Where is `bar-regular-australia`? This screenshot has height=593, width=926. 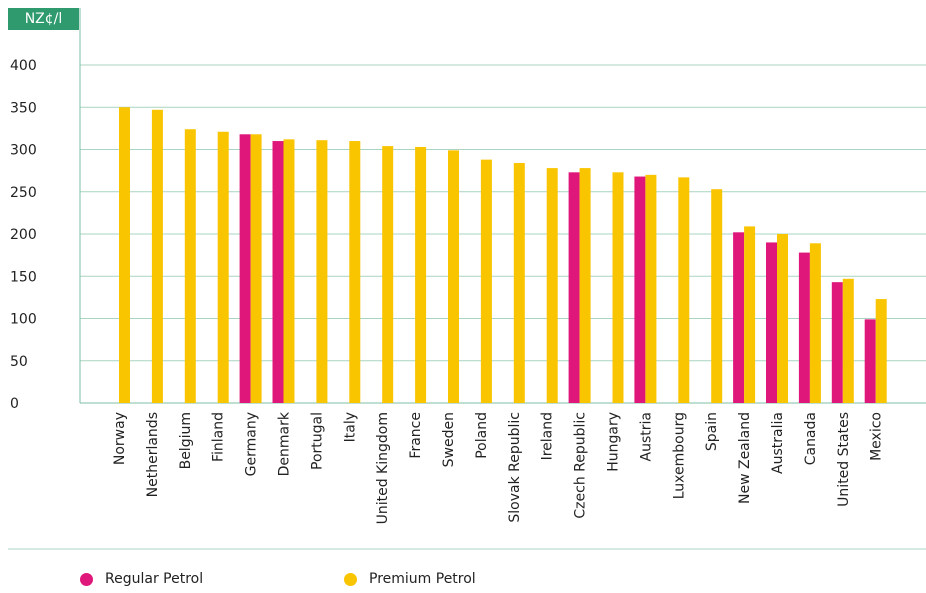
bar-regular-australia is located at coordinates (771, 322).